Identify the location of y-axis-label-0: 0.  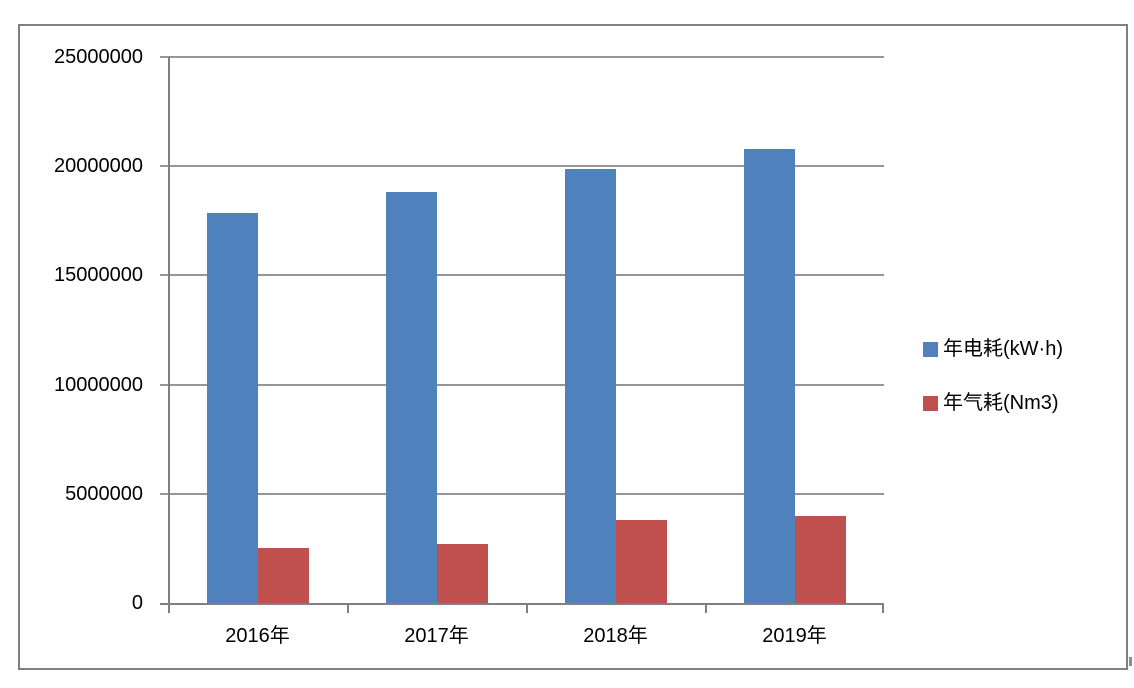
(137, 603).